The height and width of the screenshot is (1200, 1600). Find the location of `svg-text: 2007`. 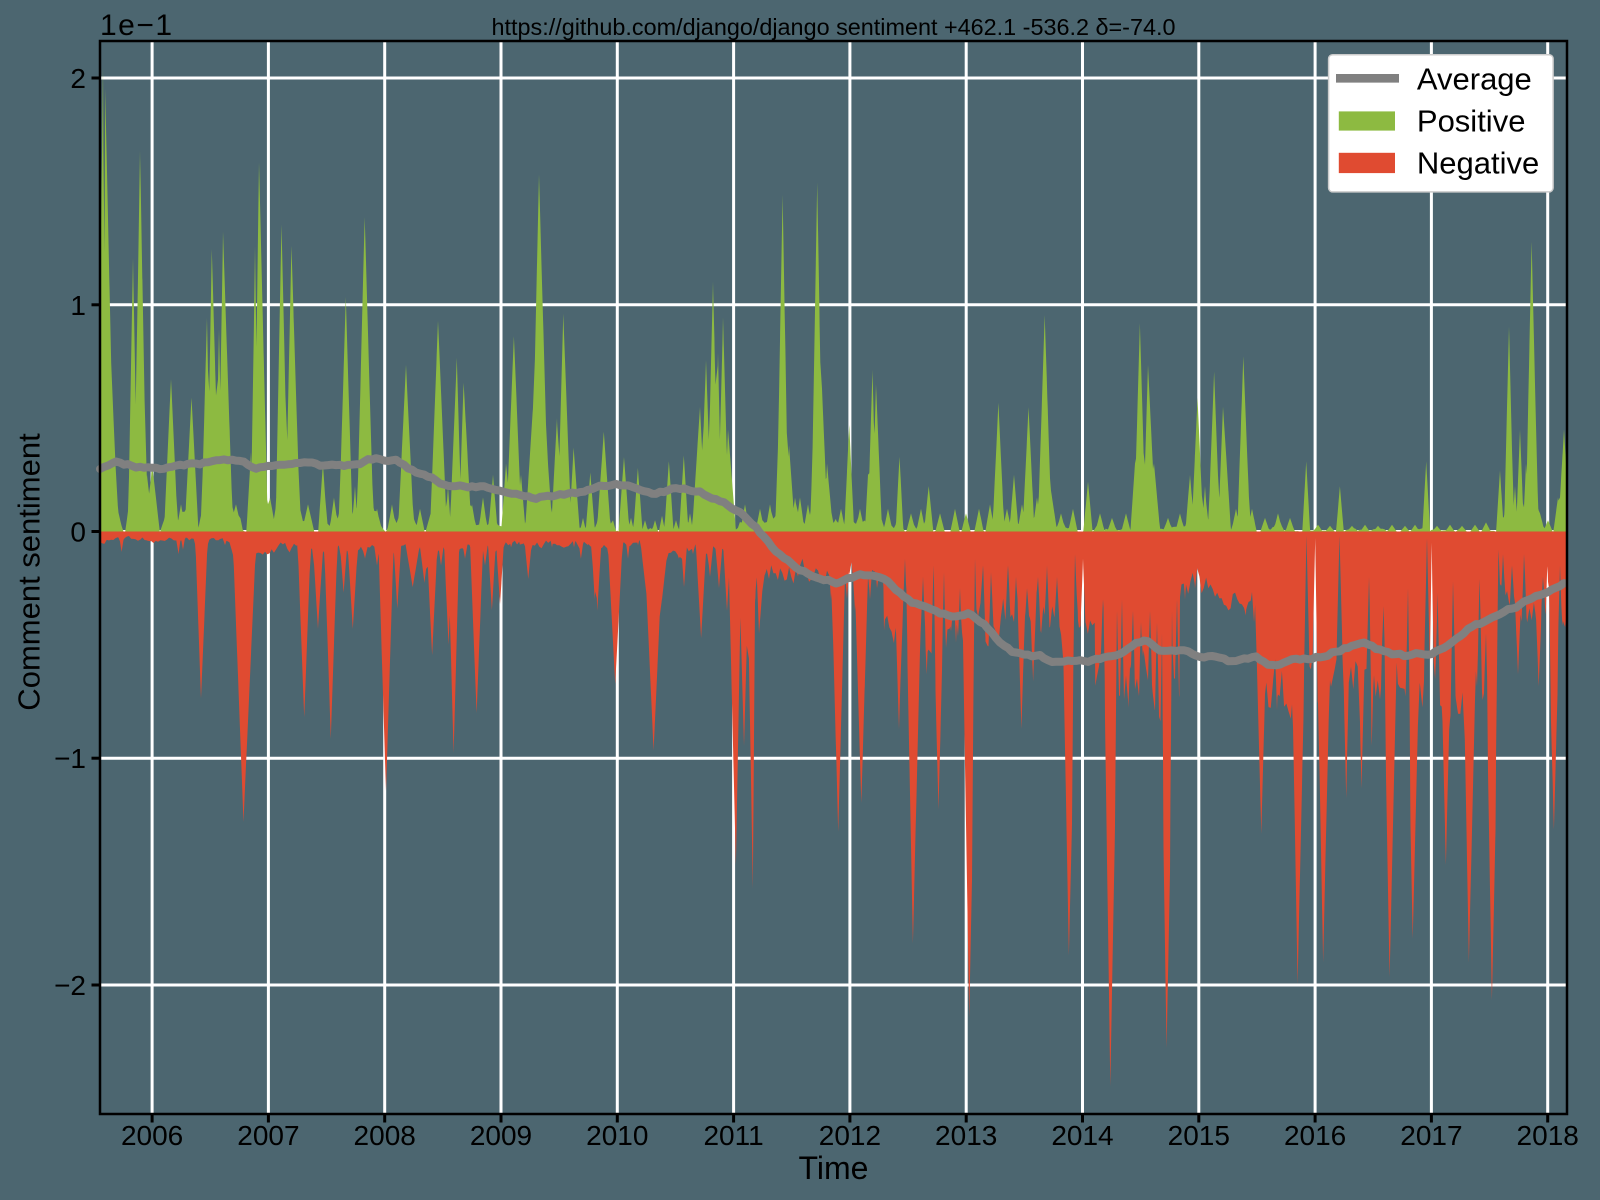

svg-text: 2007 is located at coordinates (268, 1135).